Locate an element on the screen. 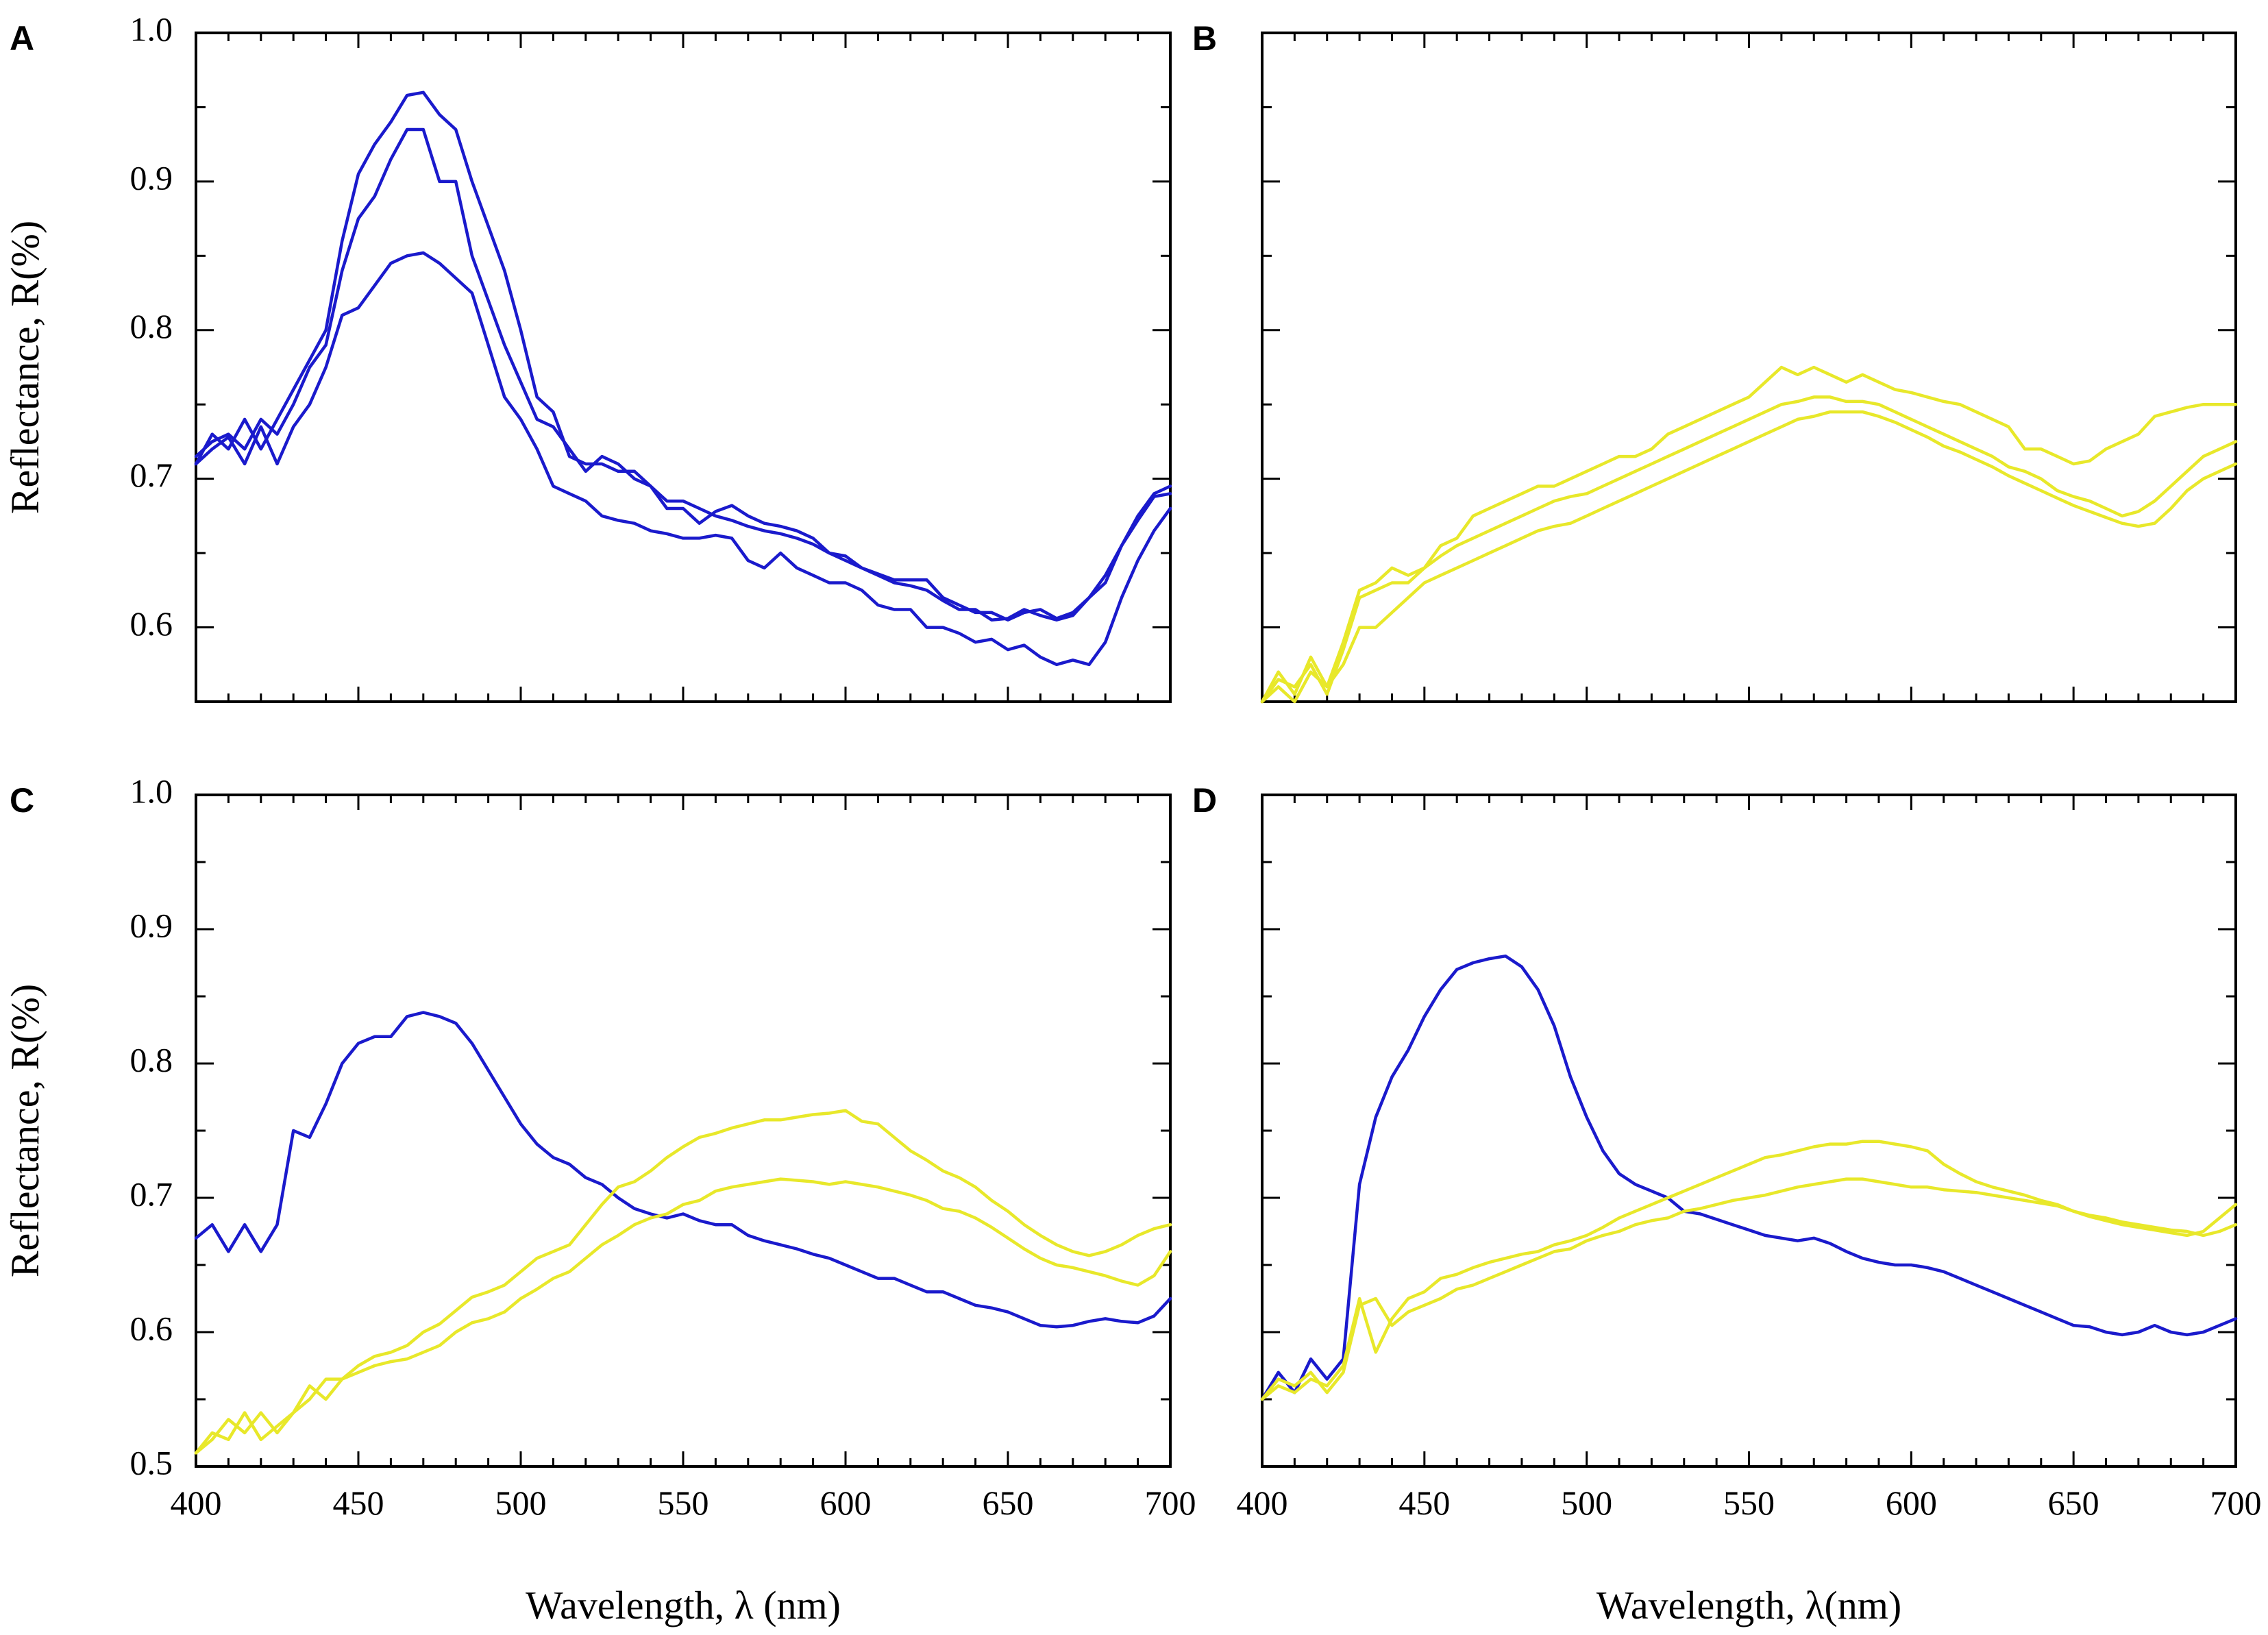 The image size is (2268, 1635). y-tick-label-a: 0.8 is located at coordinates (151, 326).